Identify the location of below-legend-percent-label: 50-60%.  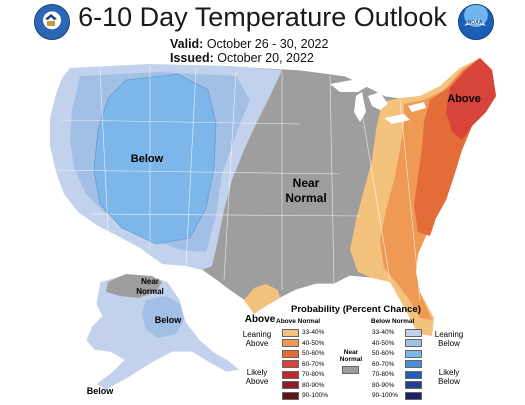
(383, 353).